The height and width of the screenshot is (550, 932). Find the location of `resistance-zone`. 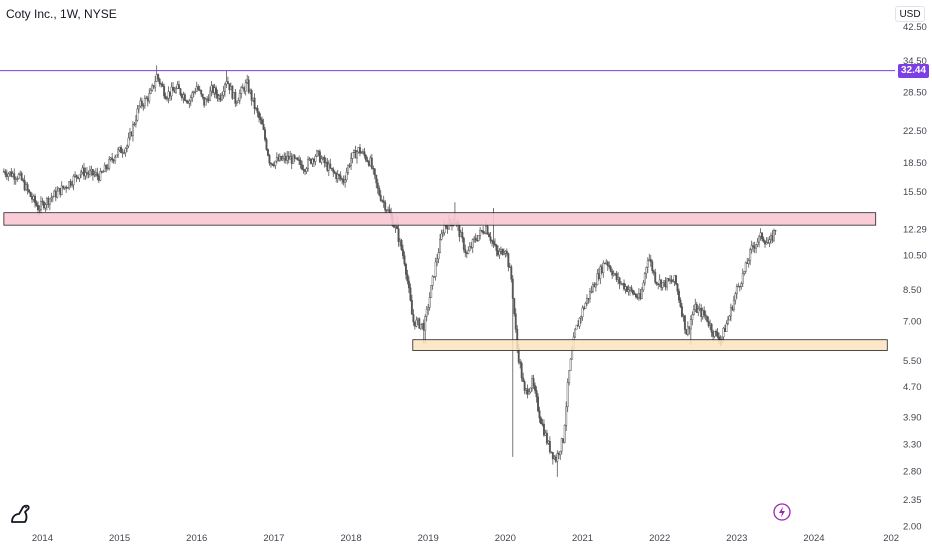

resistance-zone is located at coordinates (440, 219).